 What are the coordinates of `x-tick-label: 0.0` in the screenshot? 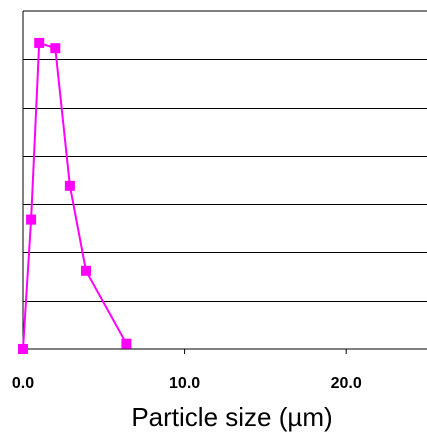 It's located at (23, 383).